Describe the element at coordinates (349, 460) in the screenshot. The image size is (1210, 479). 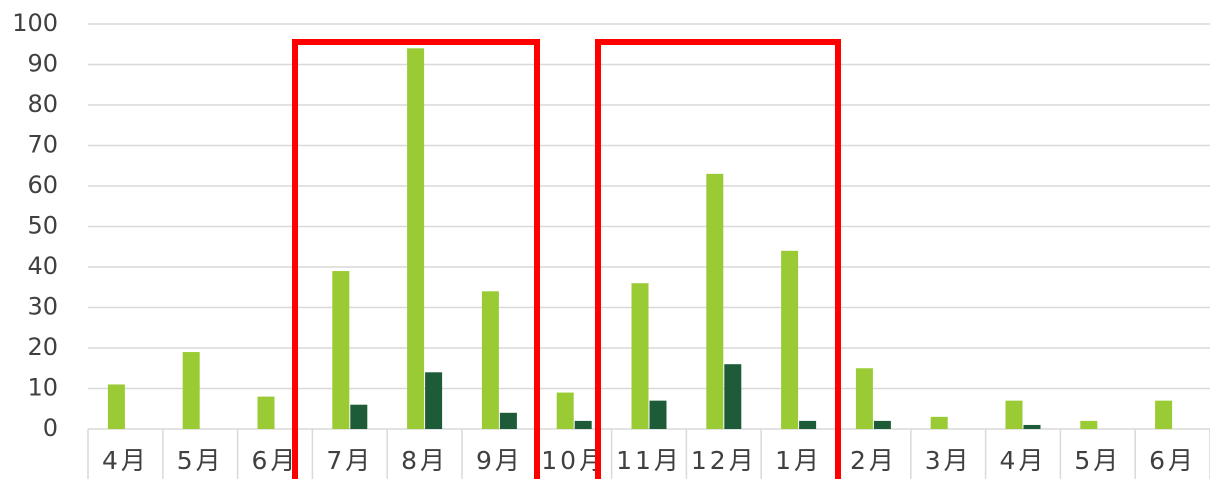
I see `x-tick-label: 7月` at that location.